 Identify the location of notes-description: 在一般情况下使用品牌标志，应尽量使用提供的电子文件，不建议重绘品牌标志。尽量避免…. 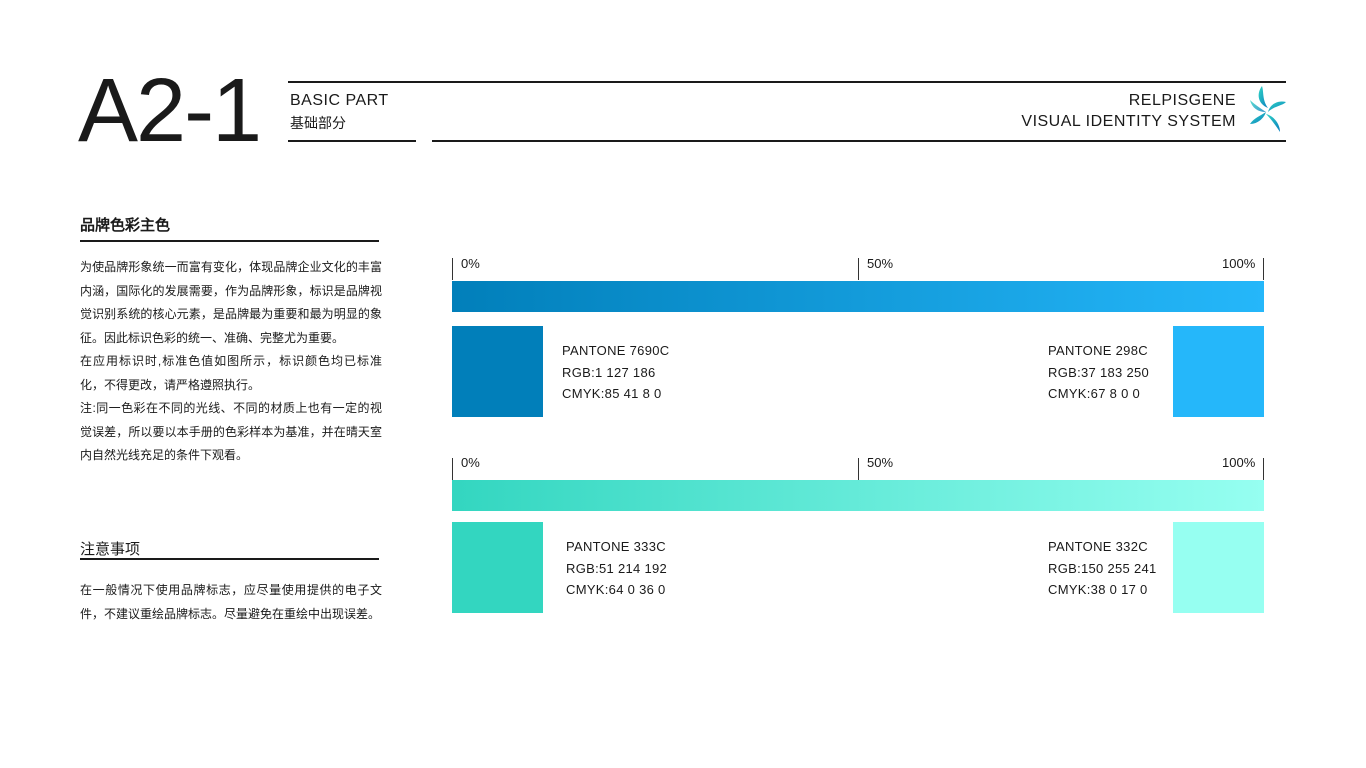
(231, 602).